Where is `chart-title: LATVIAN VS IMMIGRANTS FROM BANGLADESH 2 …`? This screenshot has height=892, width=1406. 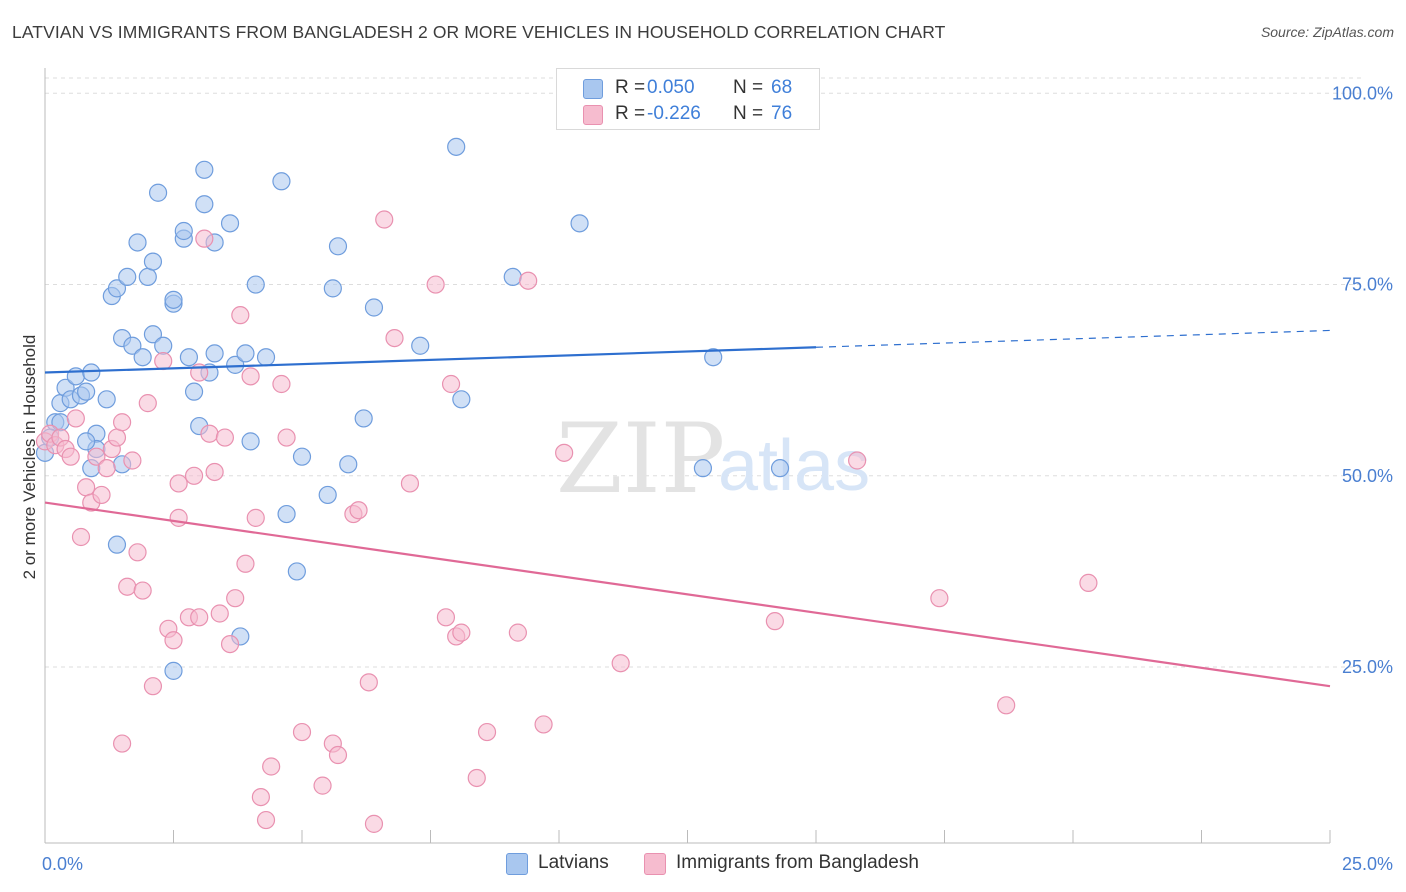 chart-title: LATVIAN VS IMMIGRANTS FROM BANGLADESH 2 … is located at coordinates (479, 32).